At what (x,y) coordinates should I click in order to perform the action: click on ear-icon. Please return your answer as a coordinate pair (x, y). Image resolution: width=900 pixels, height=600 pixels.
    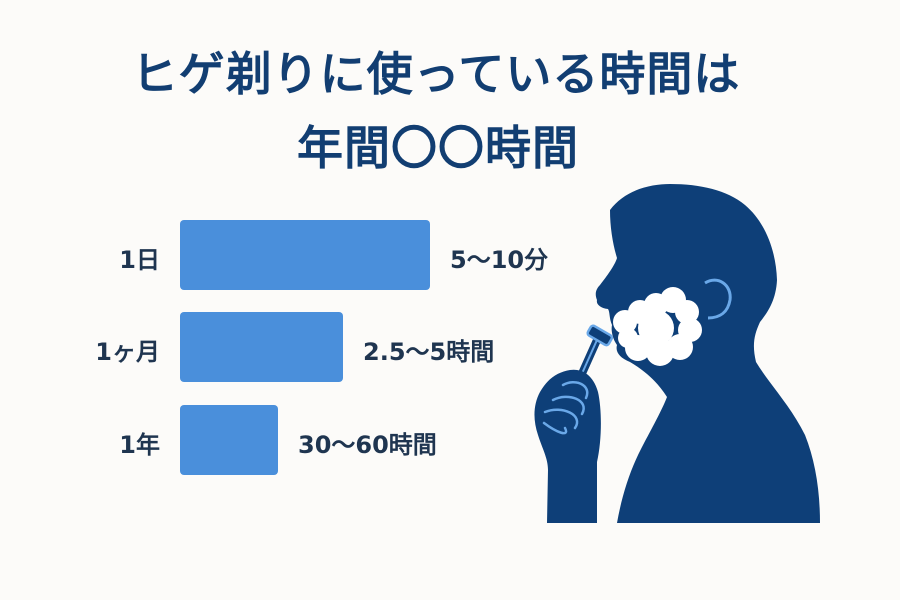
    Looking at the image, I should click on (718, 299).